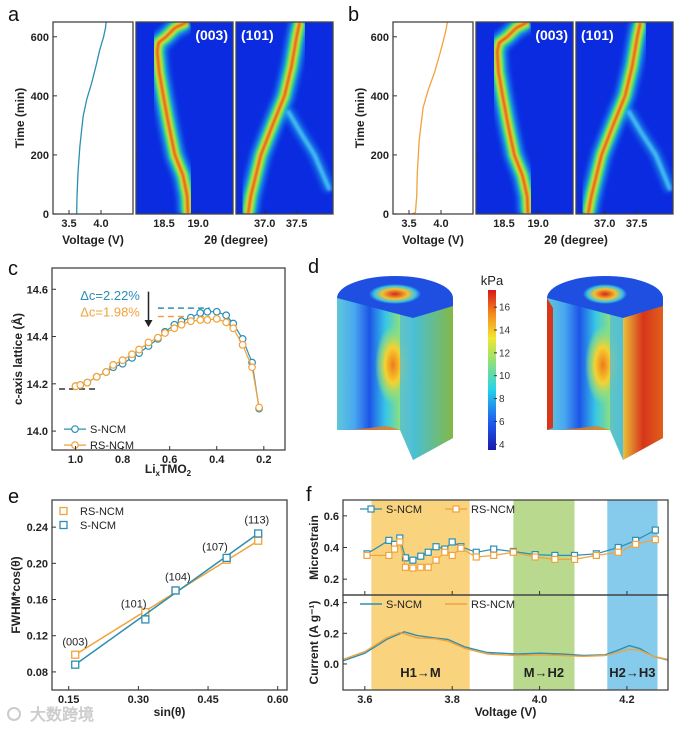 The width and height of the screenshot is (680, 730). What do you see at coordinates (505, 308) in the screenshot?
I see `colorbar-tick-label: 16` at bounding box center [505, 308].